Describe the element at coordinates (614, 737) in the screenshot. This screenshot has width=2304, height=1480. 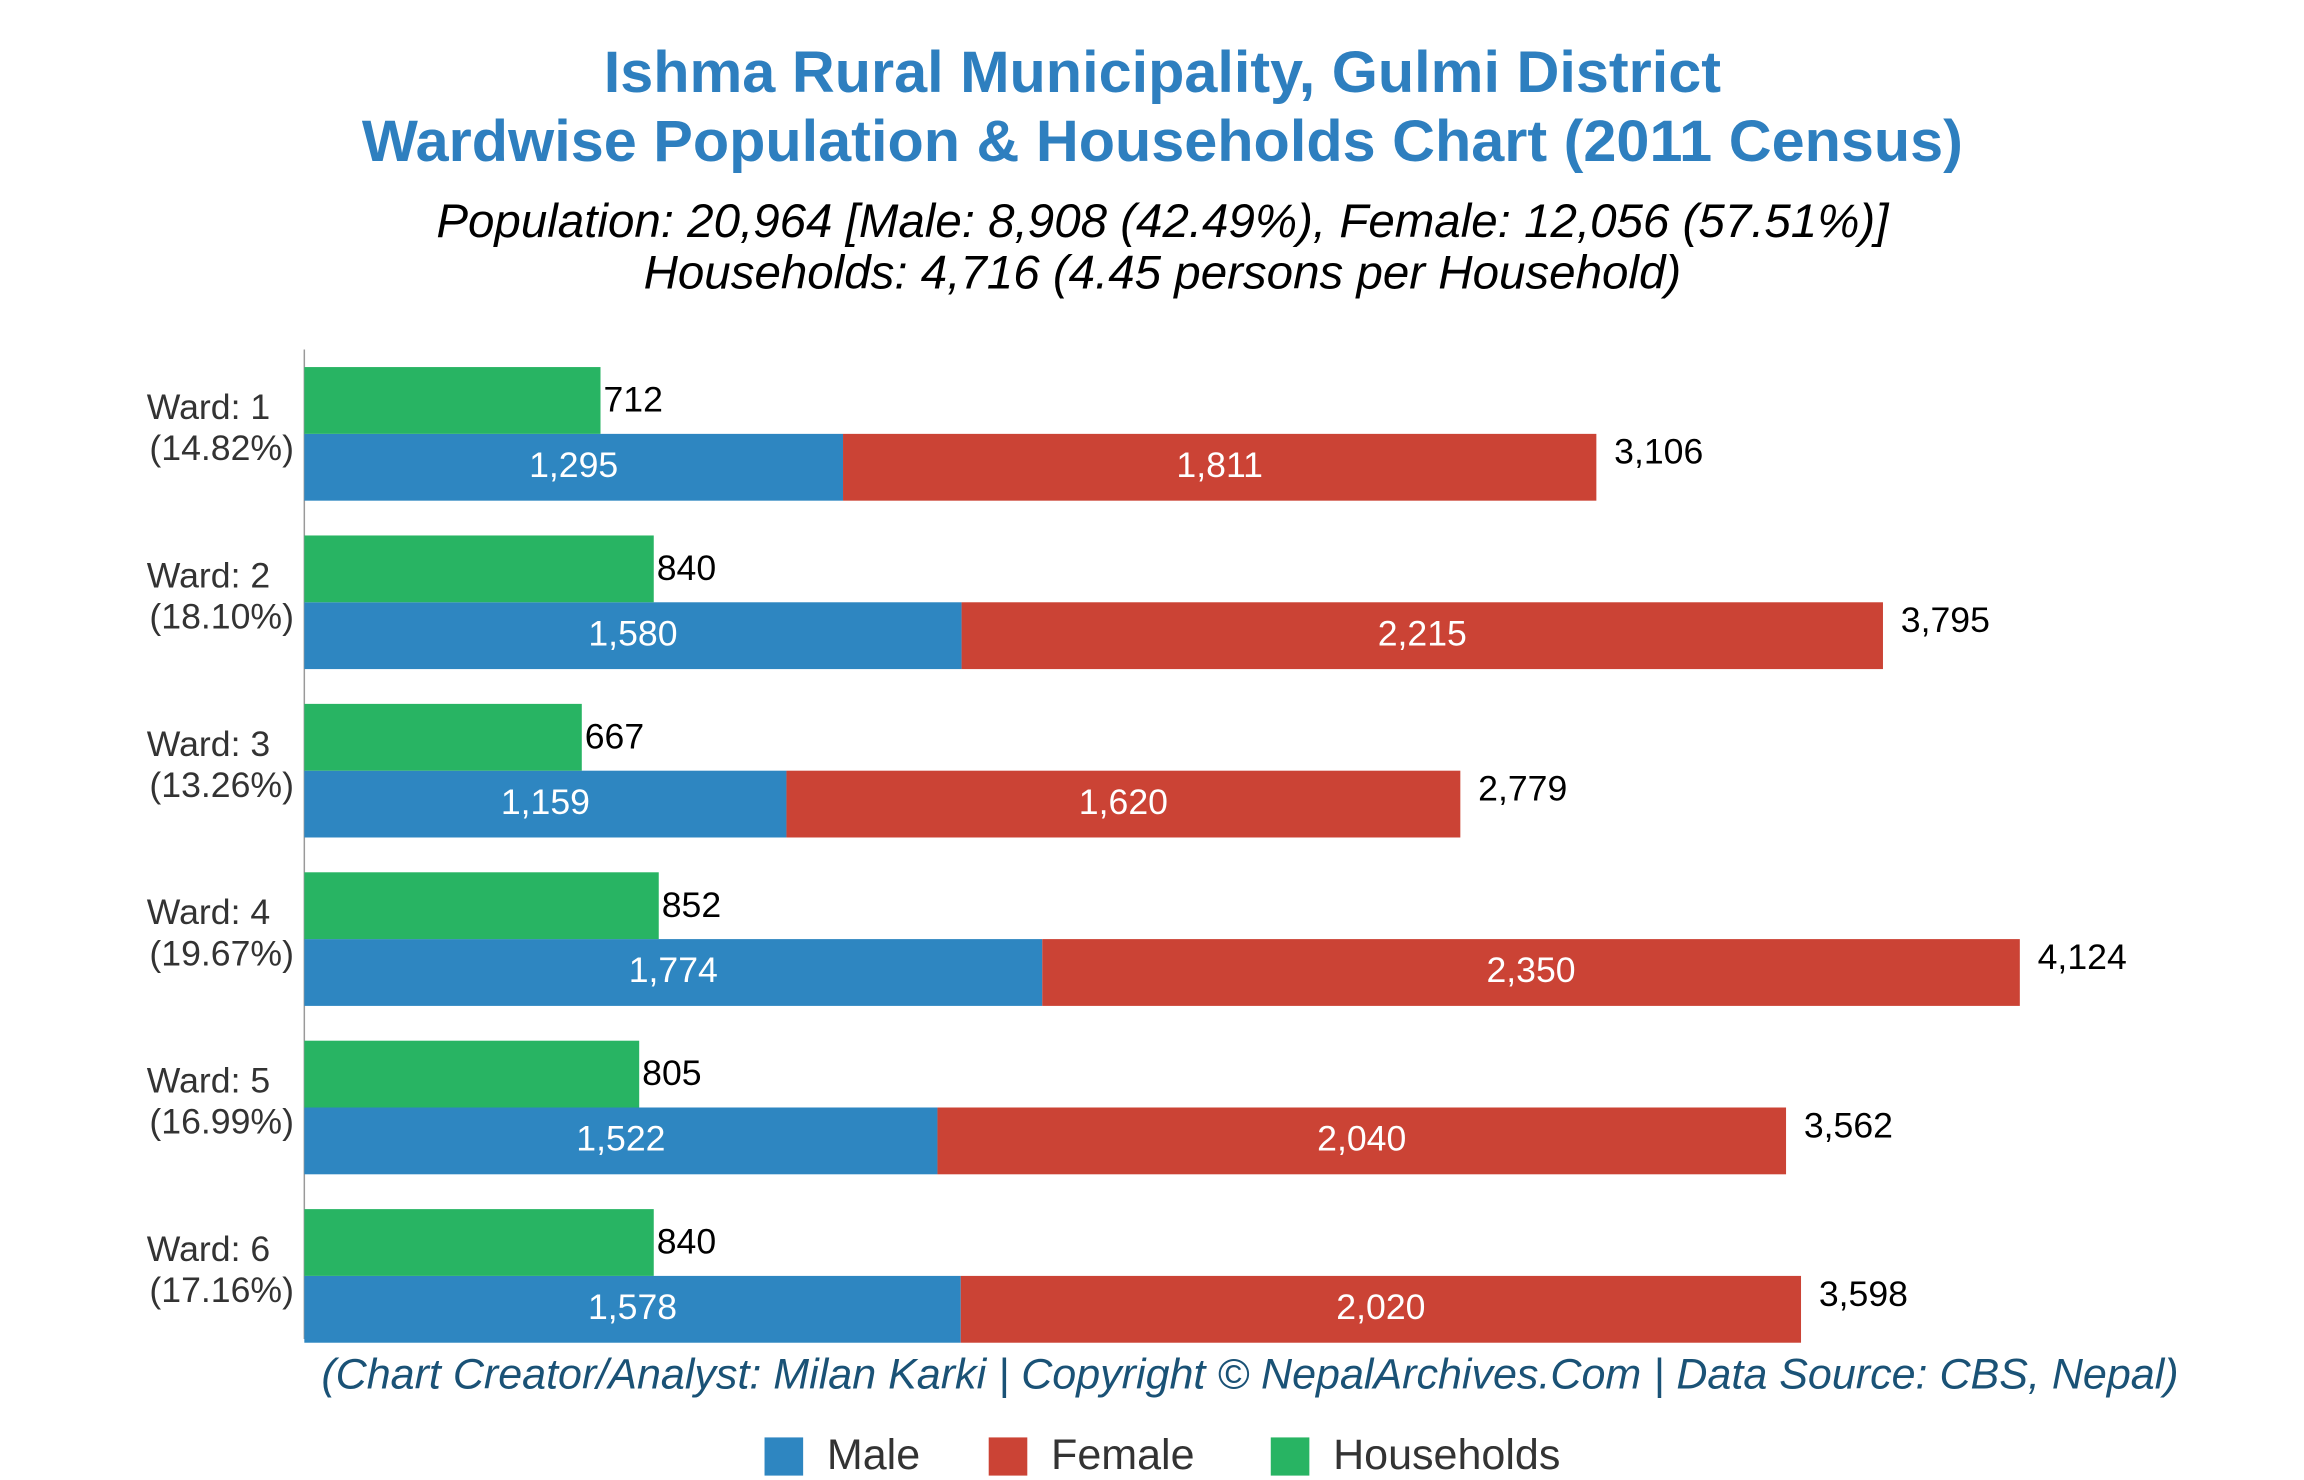
I see `household-label: 667` at that location.